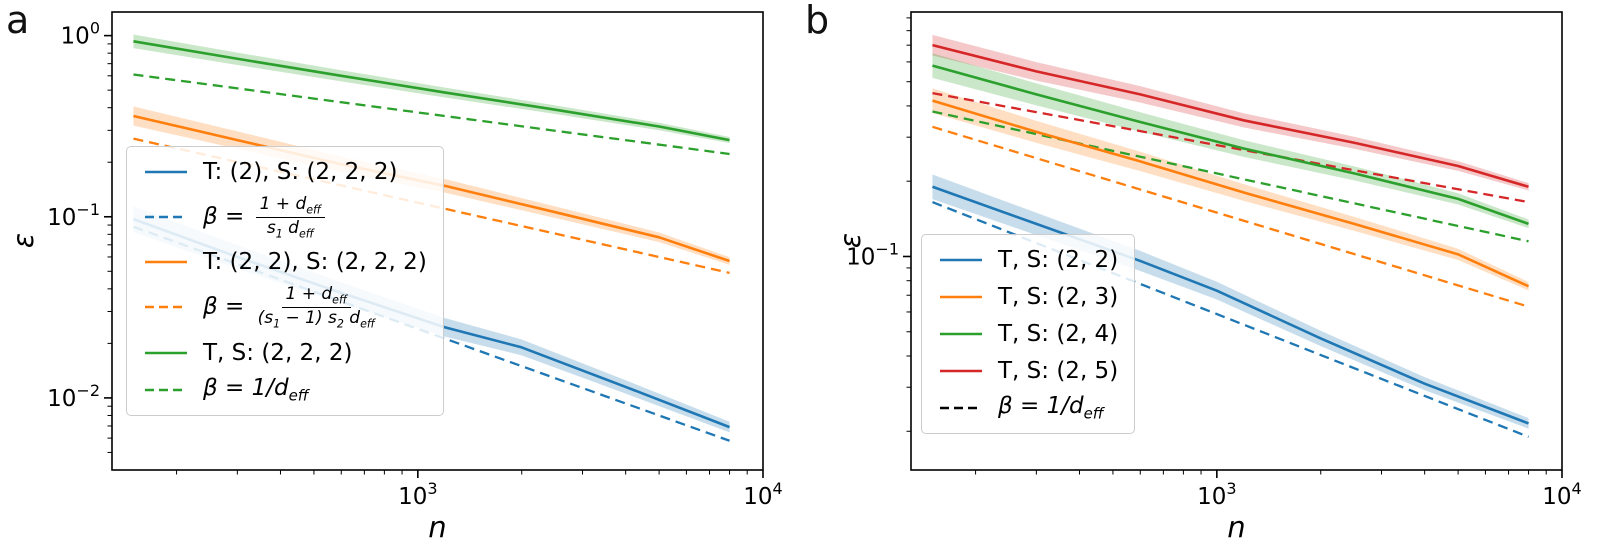  Describe the element at coordinates (1236, 527) in the screenshot. I see `x-axis-label-b: n` at that location.